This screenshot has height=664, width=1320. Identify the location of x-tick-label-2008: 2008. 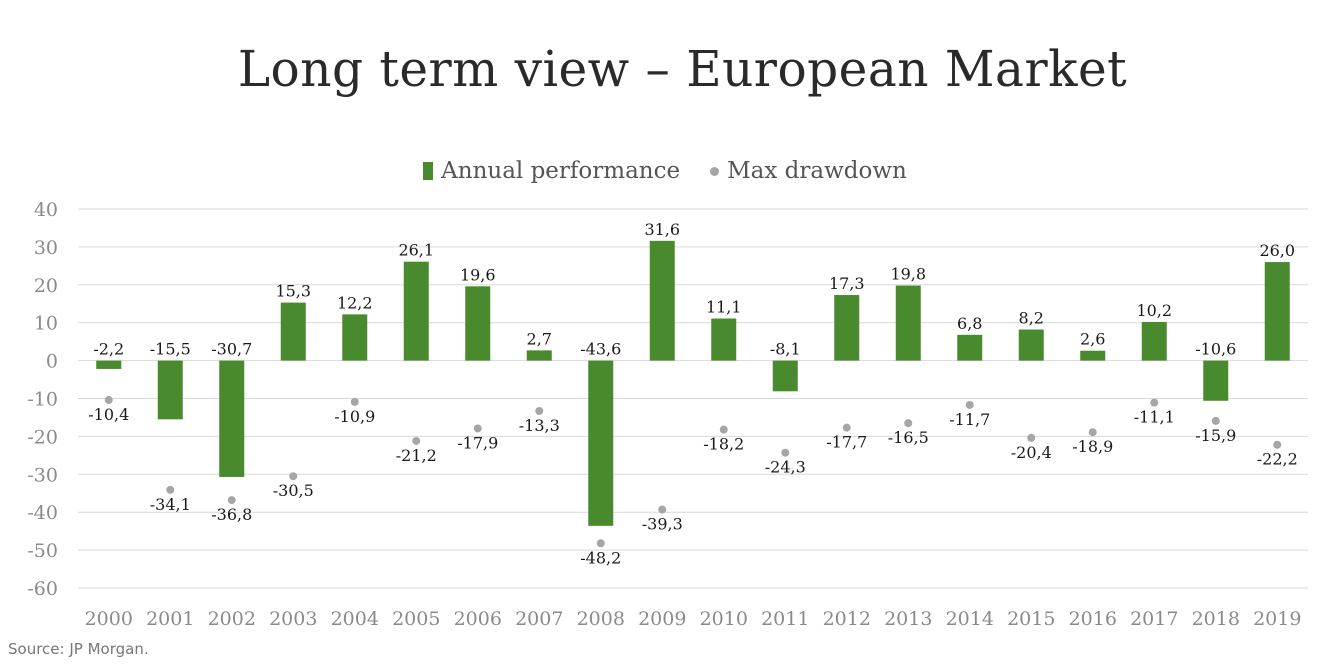
(601, 619).